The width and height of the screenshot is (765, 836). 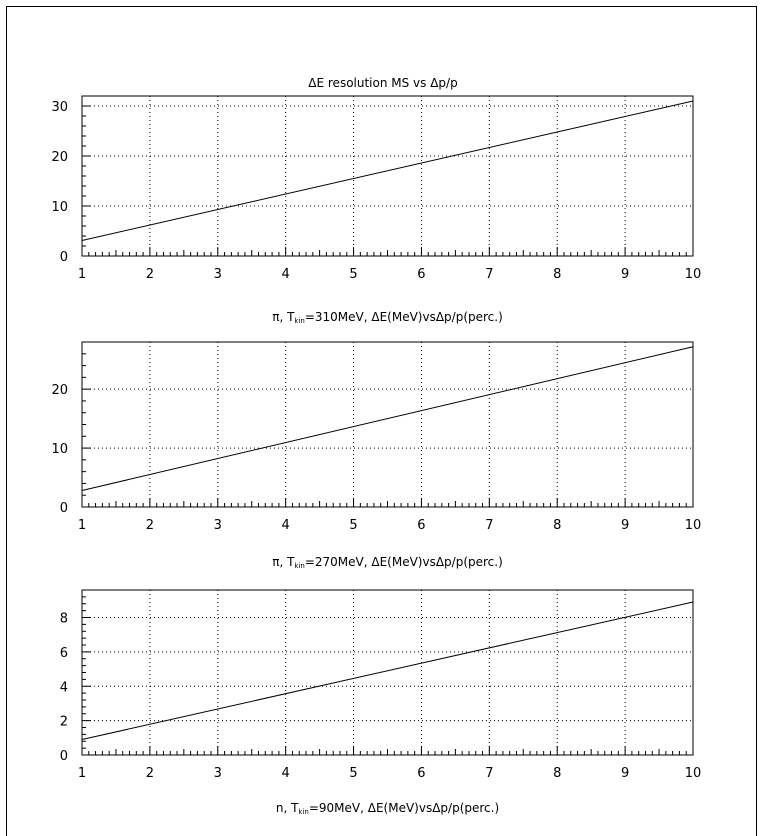 What do you see at coordinates (387, 562) in the screenshot?
I see `x-axis-label: π, Tkin=270MeV, ΔE(MeV)vsΔp/p(perc.)` at bounding box center [387, 562].